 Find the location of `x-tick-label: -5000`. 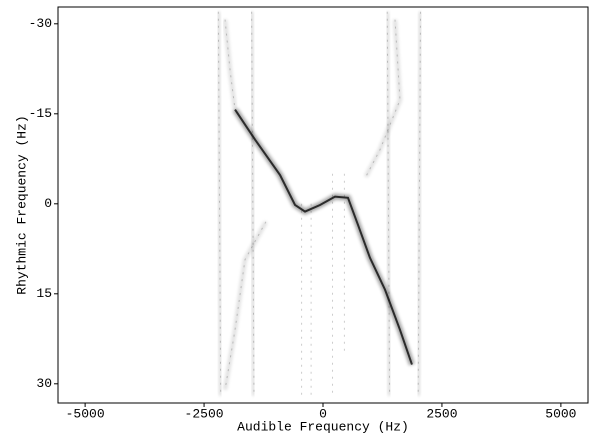

x-tick-label: -5000 is located at coordinates (85, 413).